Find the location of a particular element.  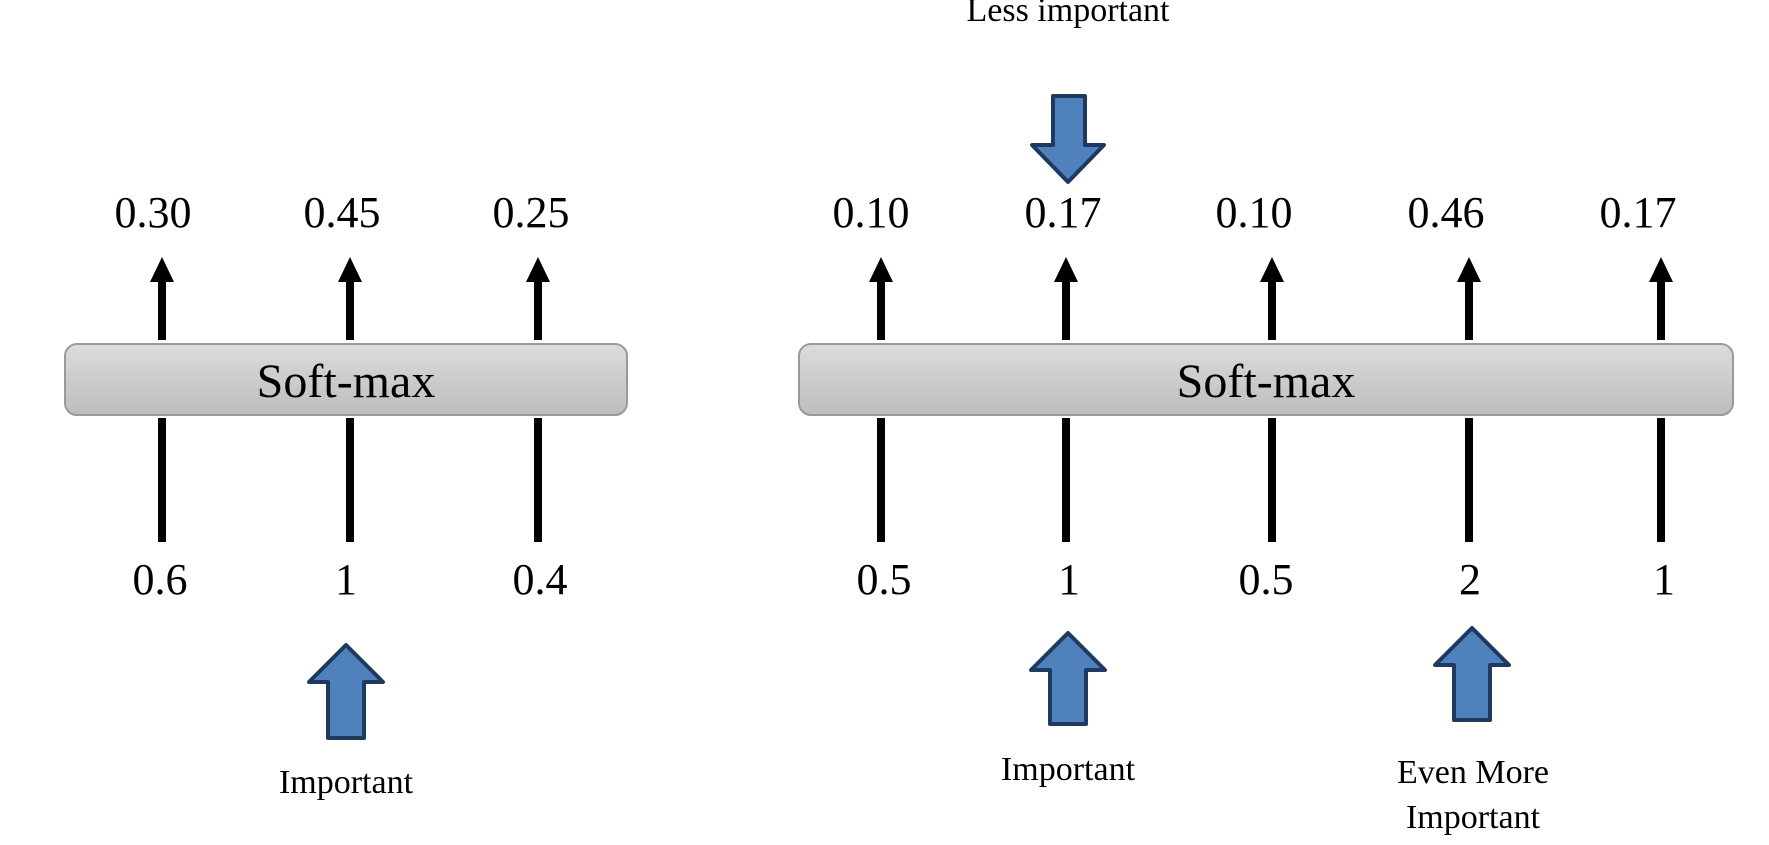

right-input-3: 2 is located at coordinates (1470, 579).